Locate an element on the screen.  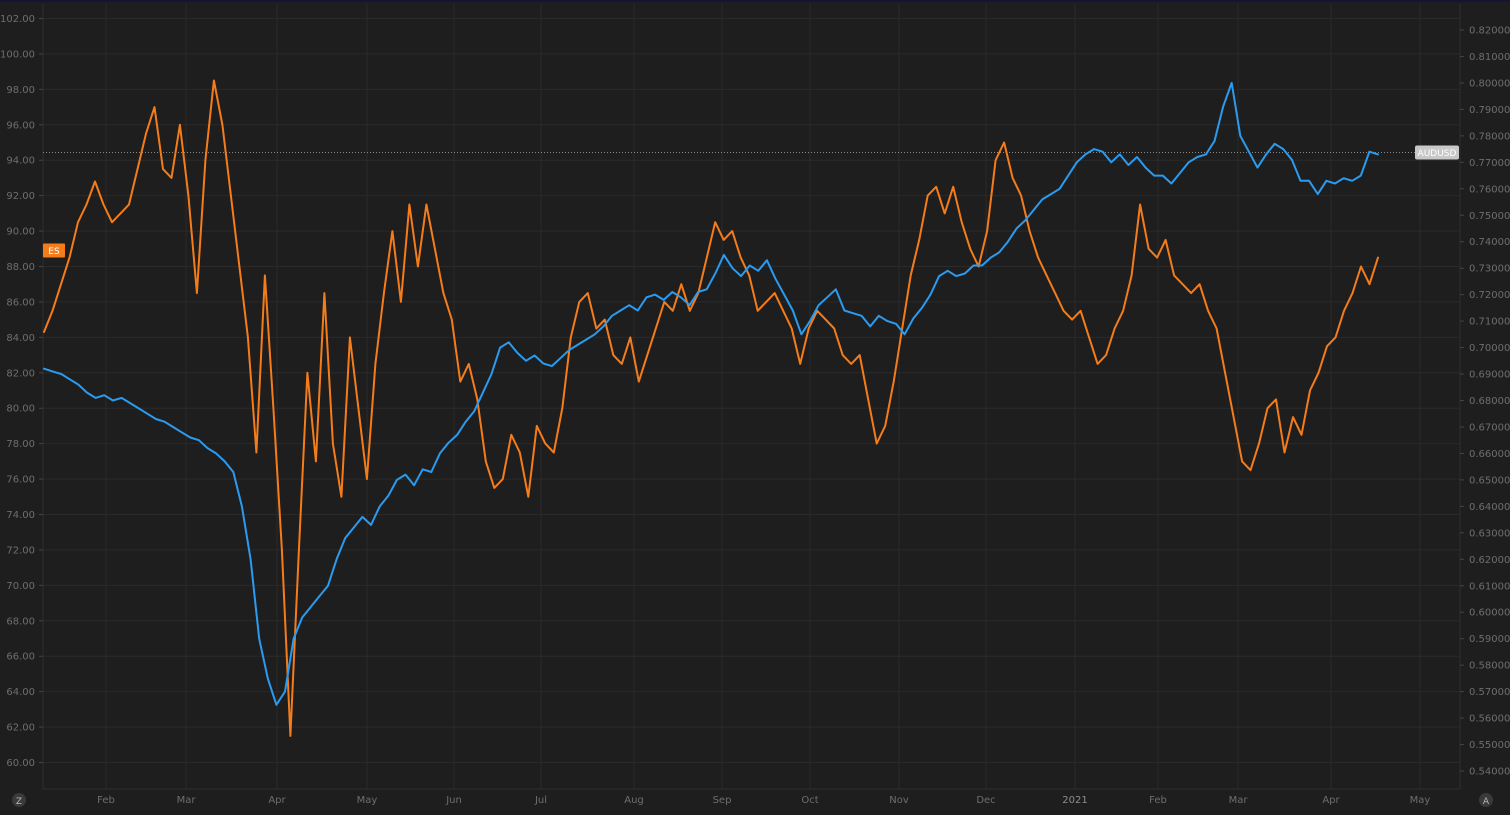
x-tick-label: 2021 is located at coordinates (1074, 800).